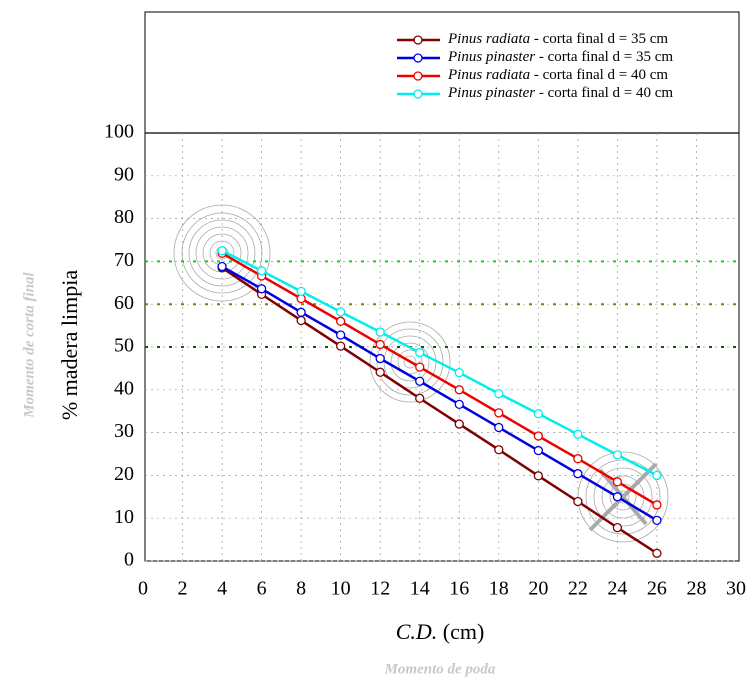  Describe the element at coordinates (341, 589) in the screenshot. I see `x-tick-label: 10` at that location.